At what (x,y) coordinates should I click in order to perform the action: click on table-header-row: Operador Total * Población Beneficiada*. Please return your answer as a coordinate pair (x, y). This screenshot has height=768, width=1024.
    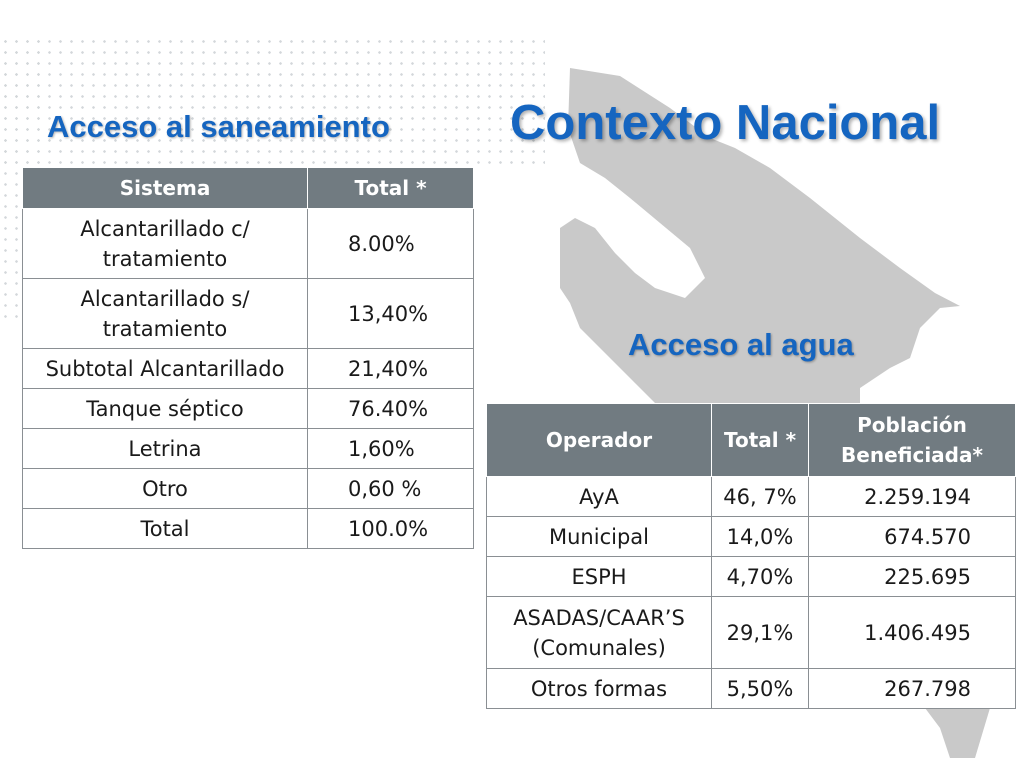
    Looking at the image, I should click on (751, 440).